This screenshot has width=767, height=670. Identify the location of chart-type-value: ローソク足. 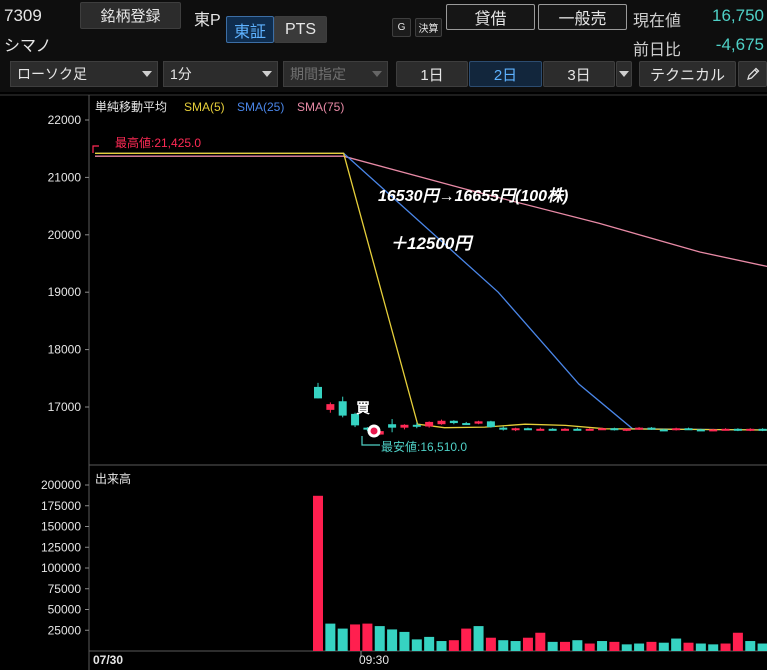
(52, 74).